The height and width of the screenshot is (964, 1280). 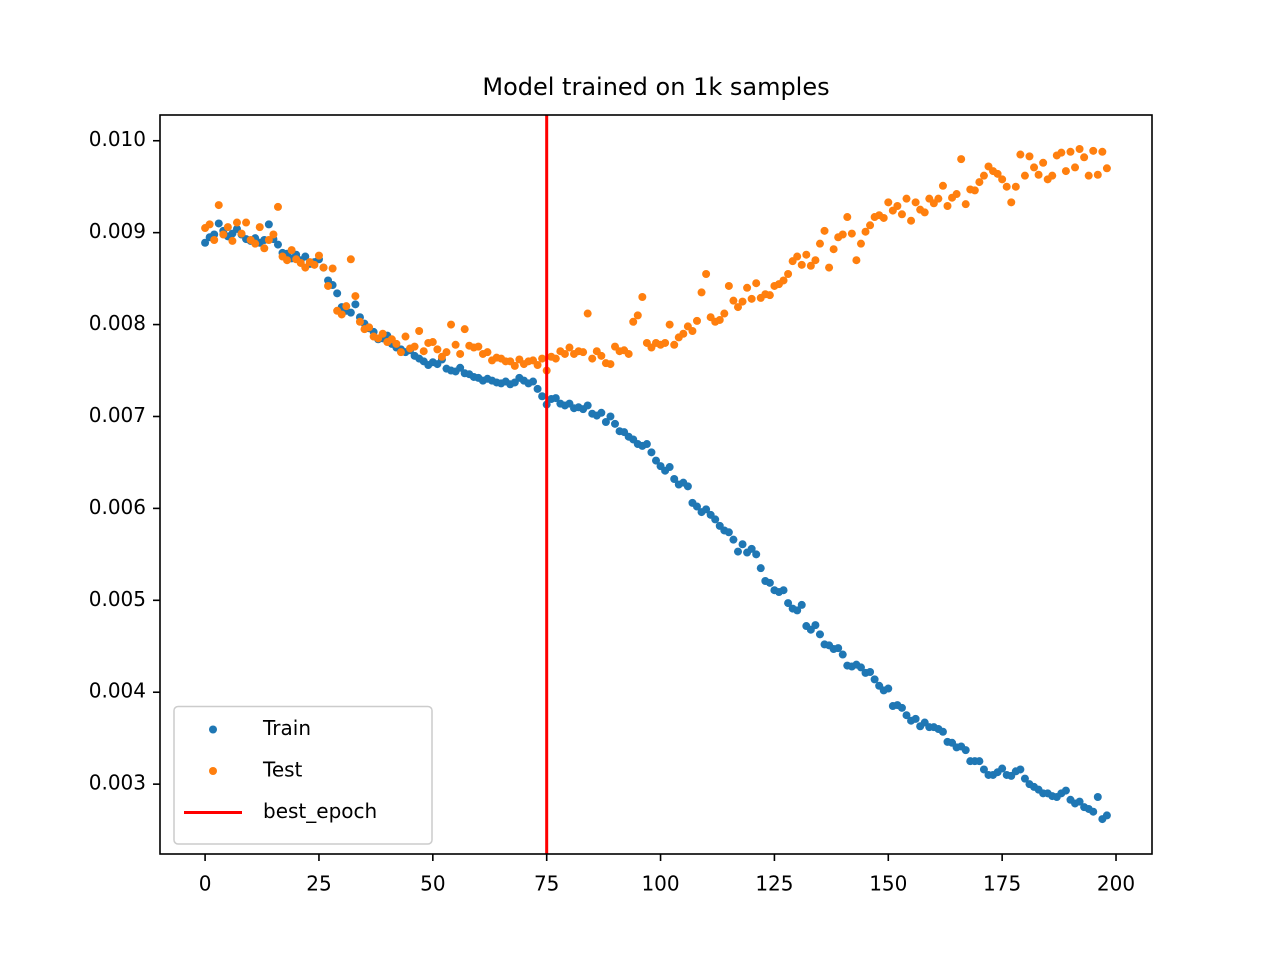 What do you see at coordinates (282, 770) in the screenshot?
I see `legend-label: Test` at bounding box center [282, 770].